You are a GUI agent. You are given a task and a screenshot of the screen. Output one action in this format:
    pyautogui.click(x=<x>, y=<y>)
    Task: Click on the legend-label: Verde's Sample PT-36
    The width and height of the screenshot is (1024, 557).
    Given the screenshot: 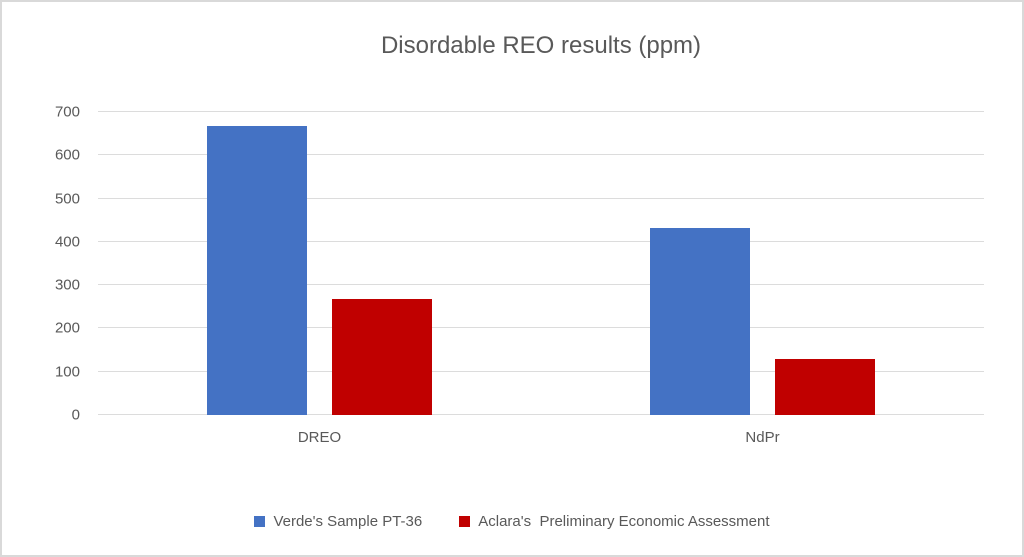 What is the action you would take?
    pyautogui.click(x=348, y=521)
    